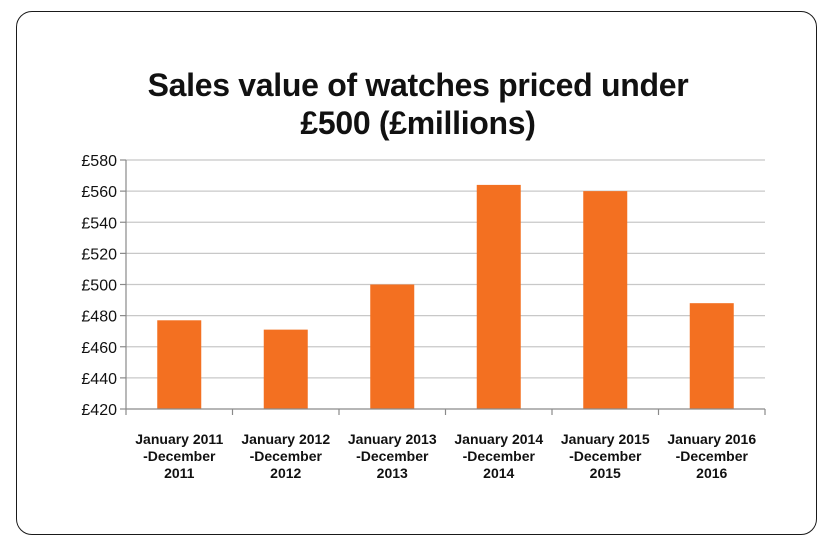 The width and height of the screenshot is (836, 555). I want to click on y-tick-label: £480, so click(99, 317).